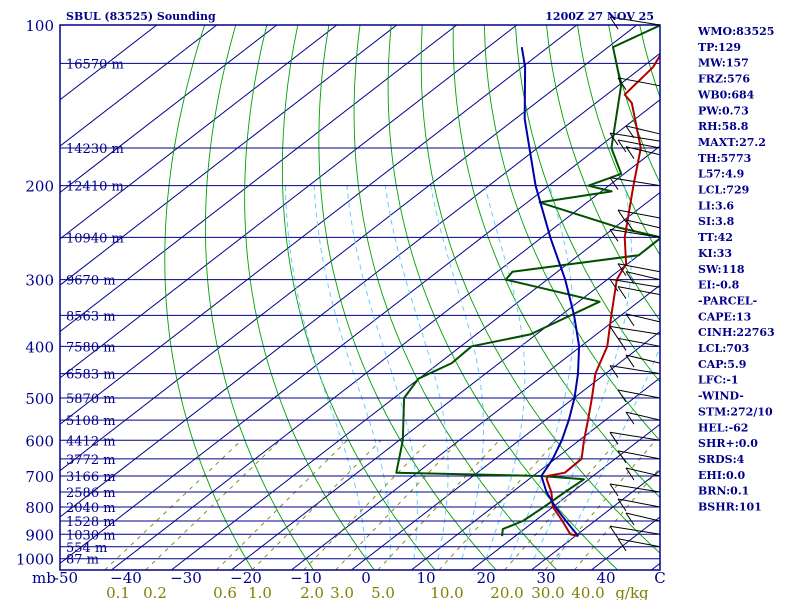 This screenshot has width=800, height=600. What do you see at coordinates (91, 399) in the screenshot?
I see `height-label: 5870 m` at bounding box center [91, 399].